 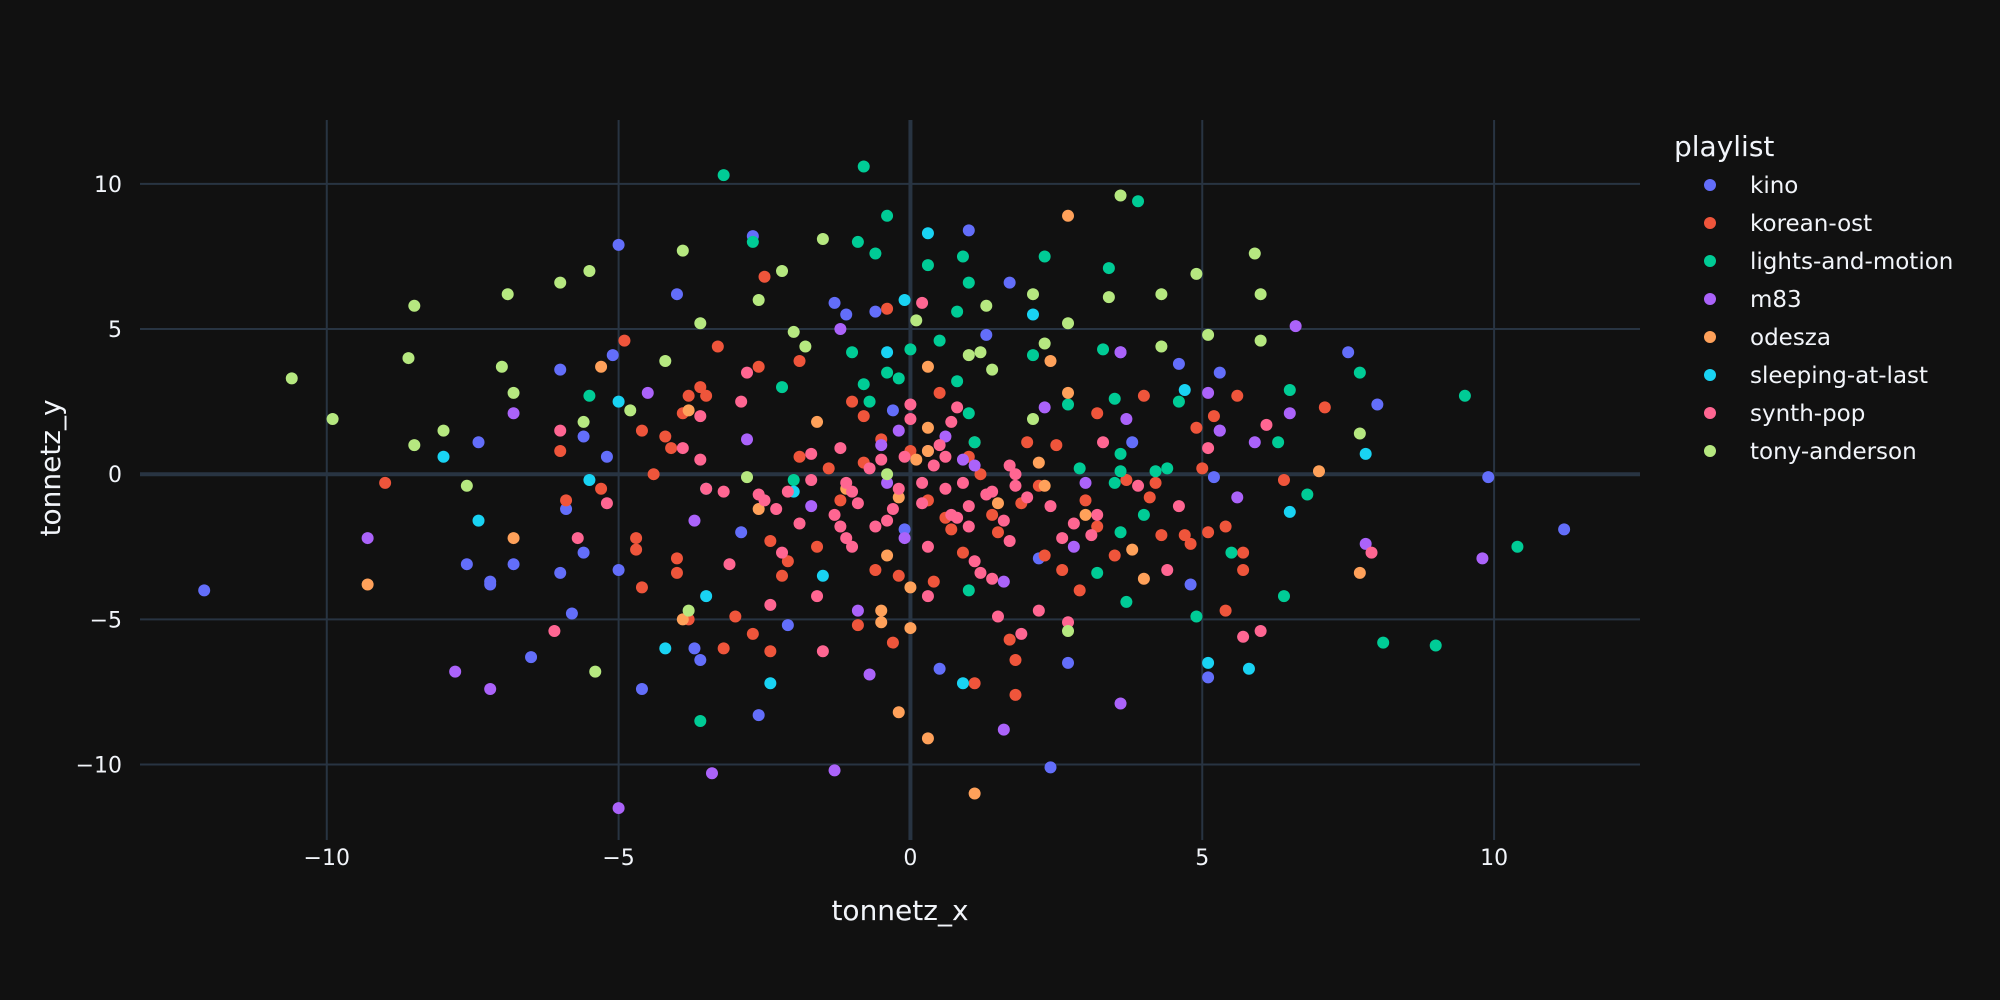 What do you see at coordinates (1751, 186) in the screenshot?
I see `legend-item-kino: kino` at bounding box center [1751, 186].